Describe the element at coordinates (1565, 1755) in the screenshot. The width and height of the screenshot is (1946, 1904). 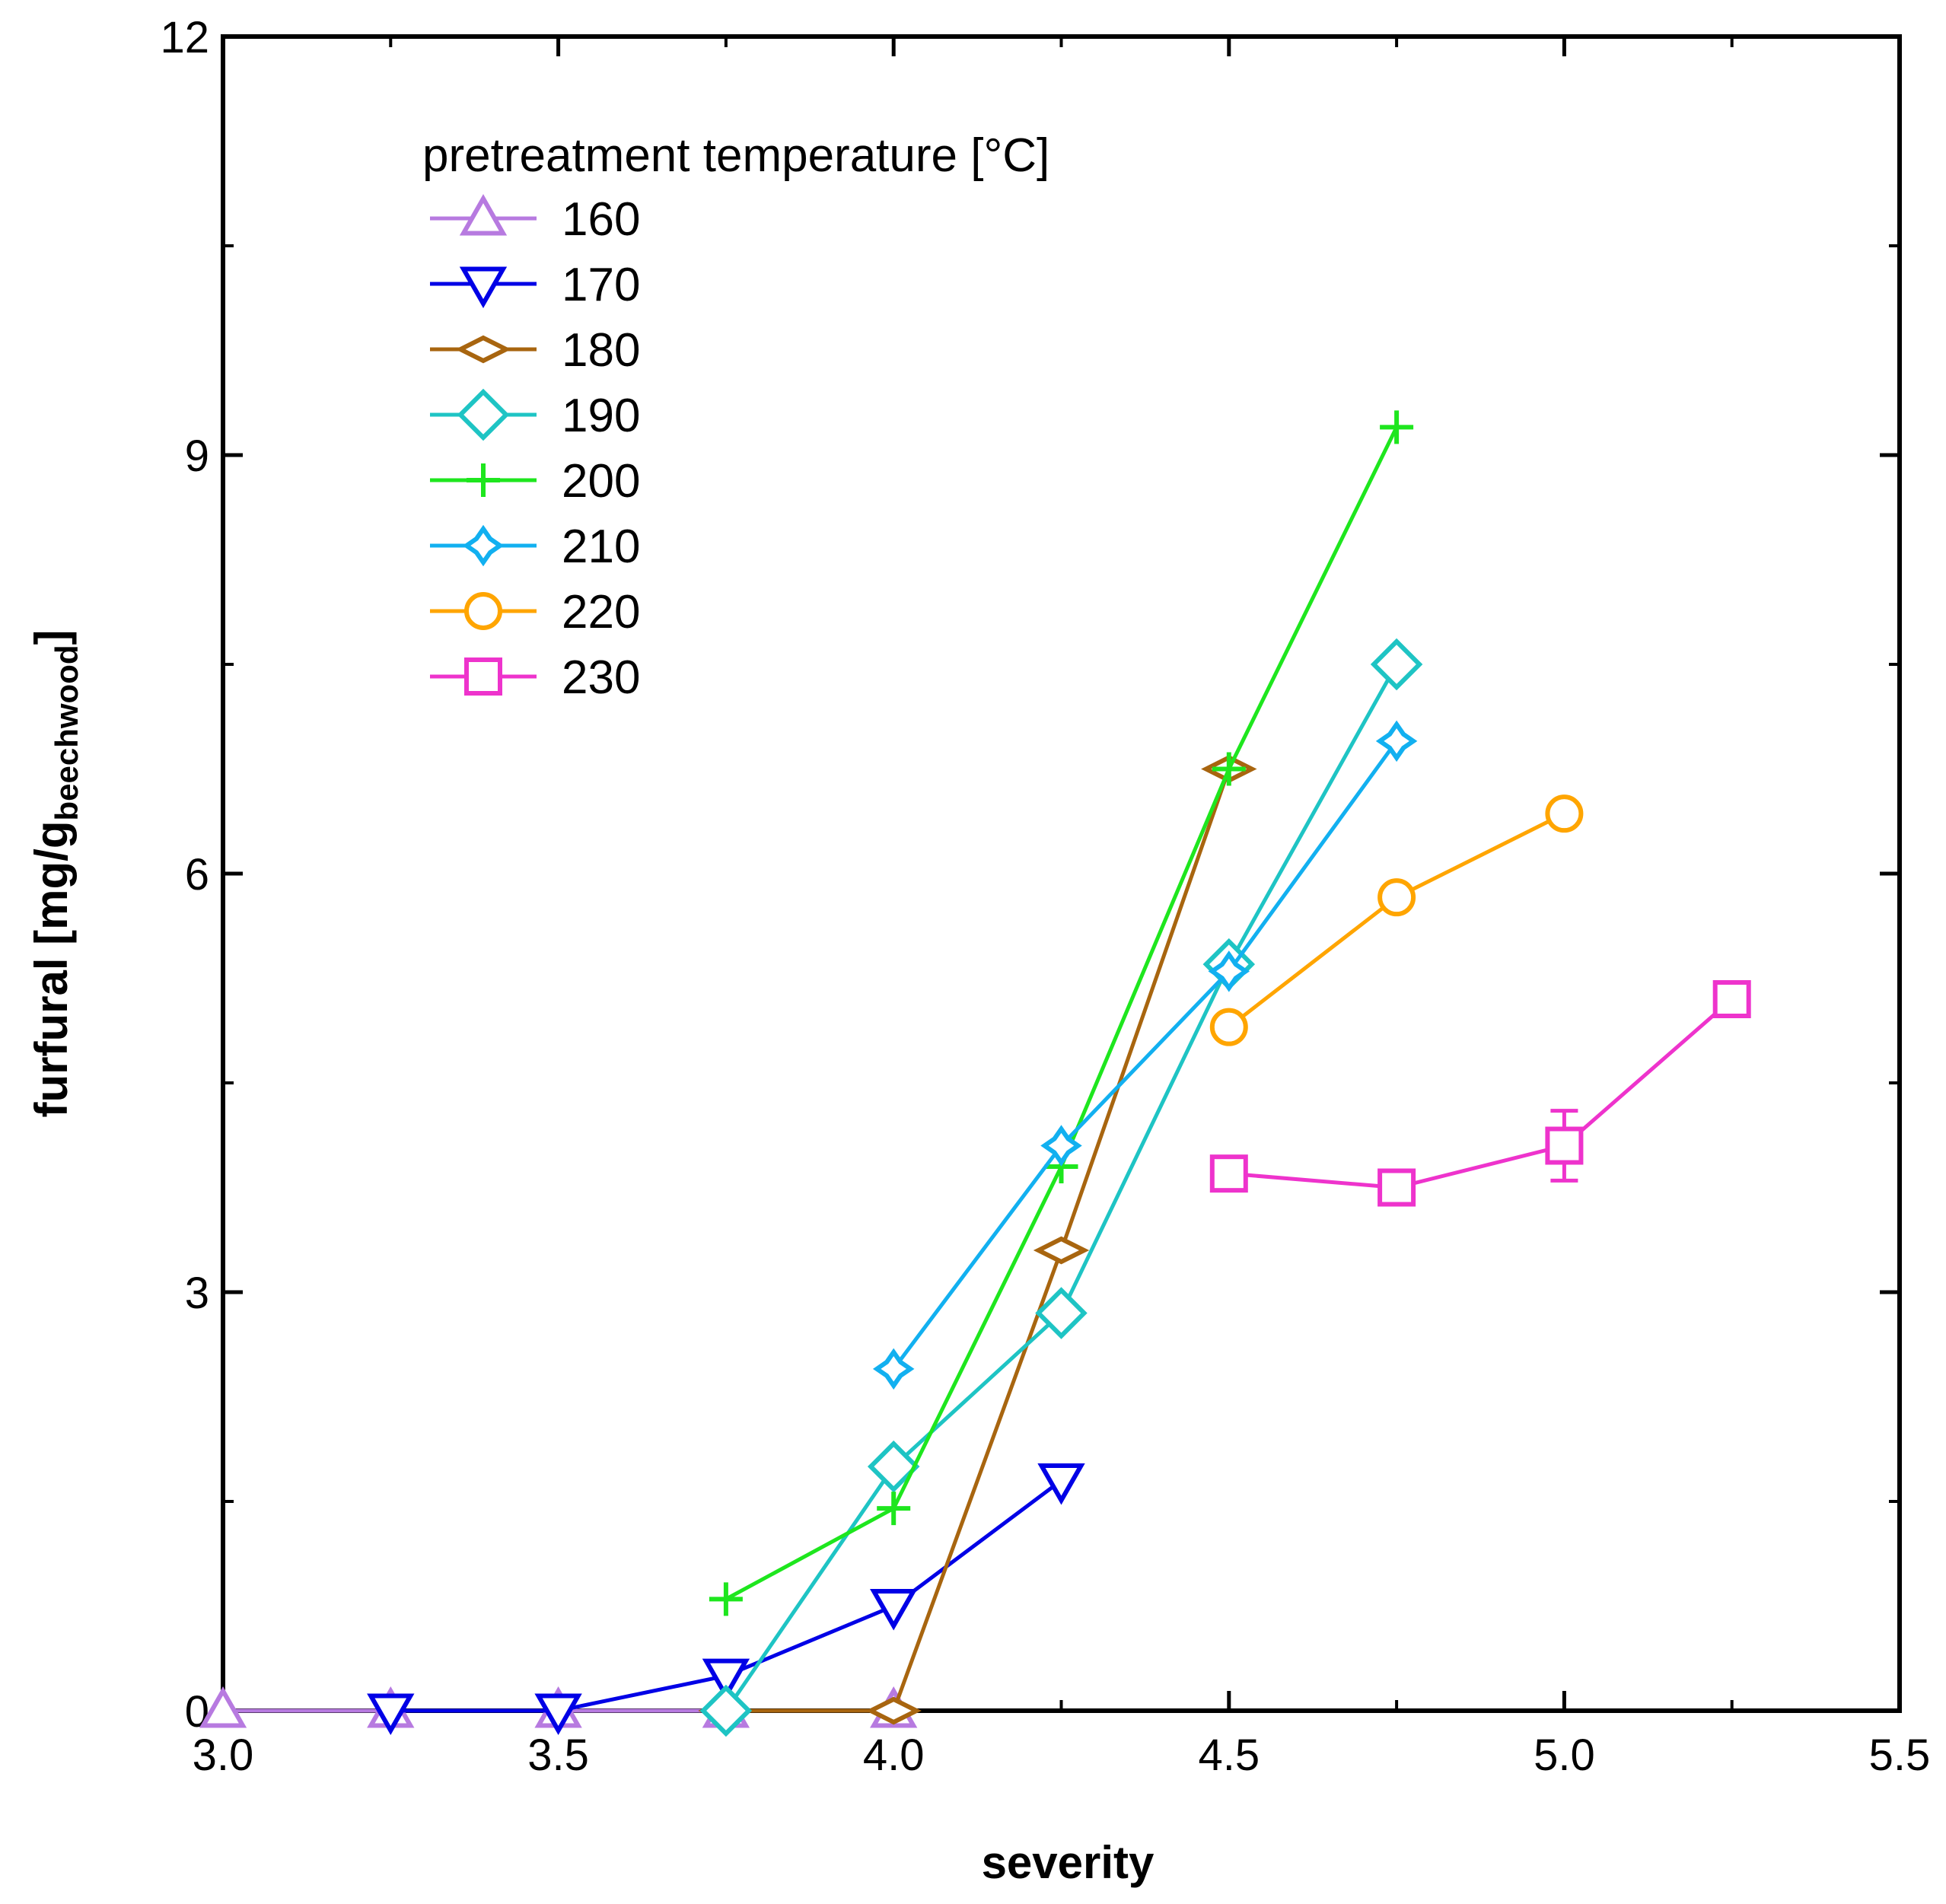
I see `x-tick-label: 5.0` at that location.